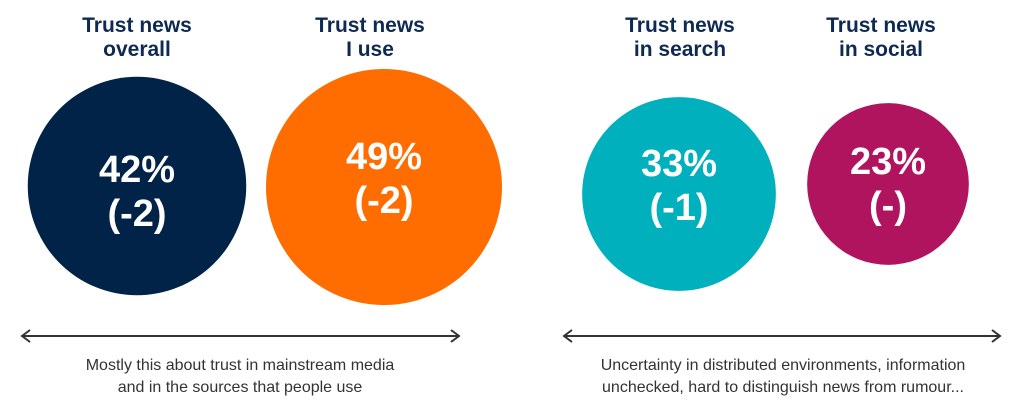 The height and width of the screenshot is (411, 1024). I want to click on header-overall: Trust news overall, so click(137, 38).